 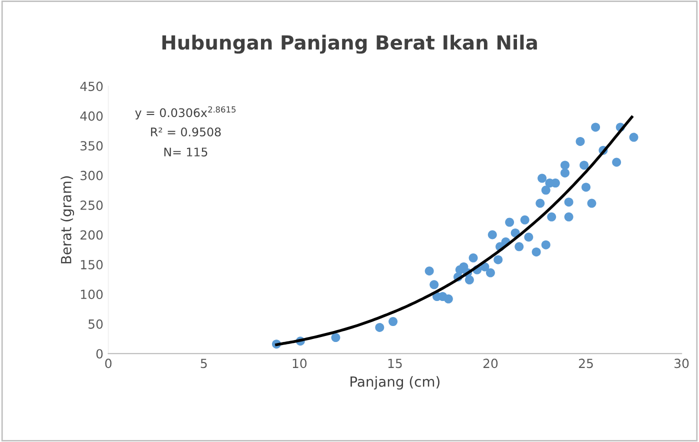 What do you see at coordinates (395, 383) in the screenshot?
I see `x-axis-title: Panjang (cm)` at bounding box center [395, 383].